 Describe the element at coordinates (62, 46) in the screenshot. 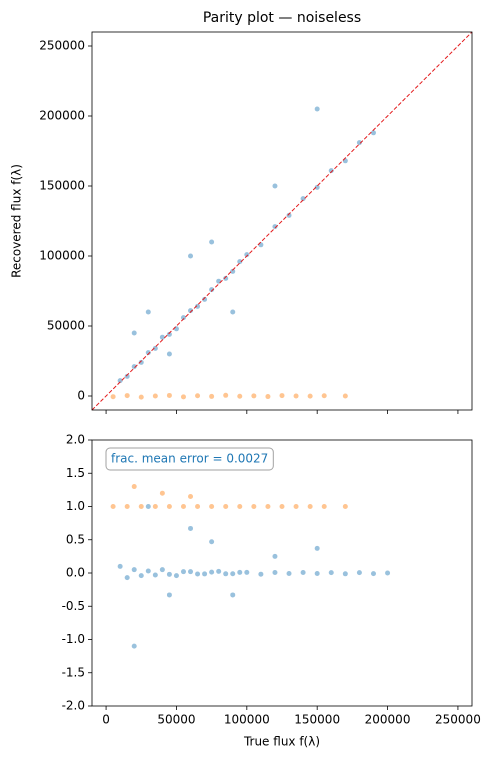

I see `y-tick-label: 250000` at that location.